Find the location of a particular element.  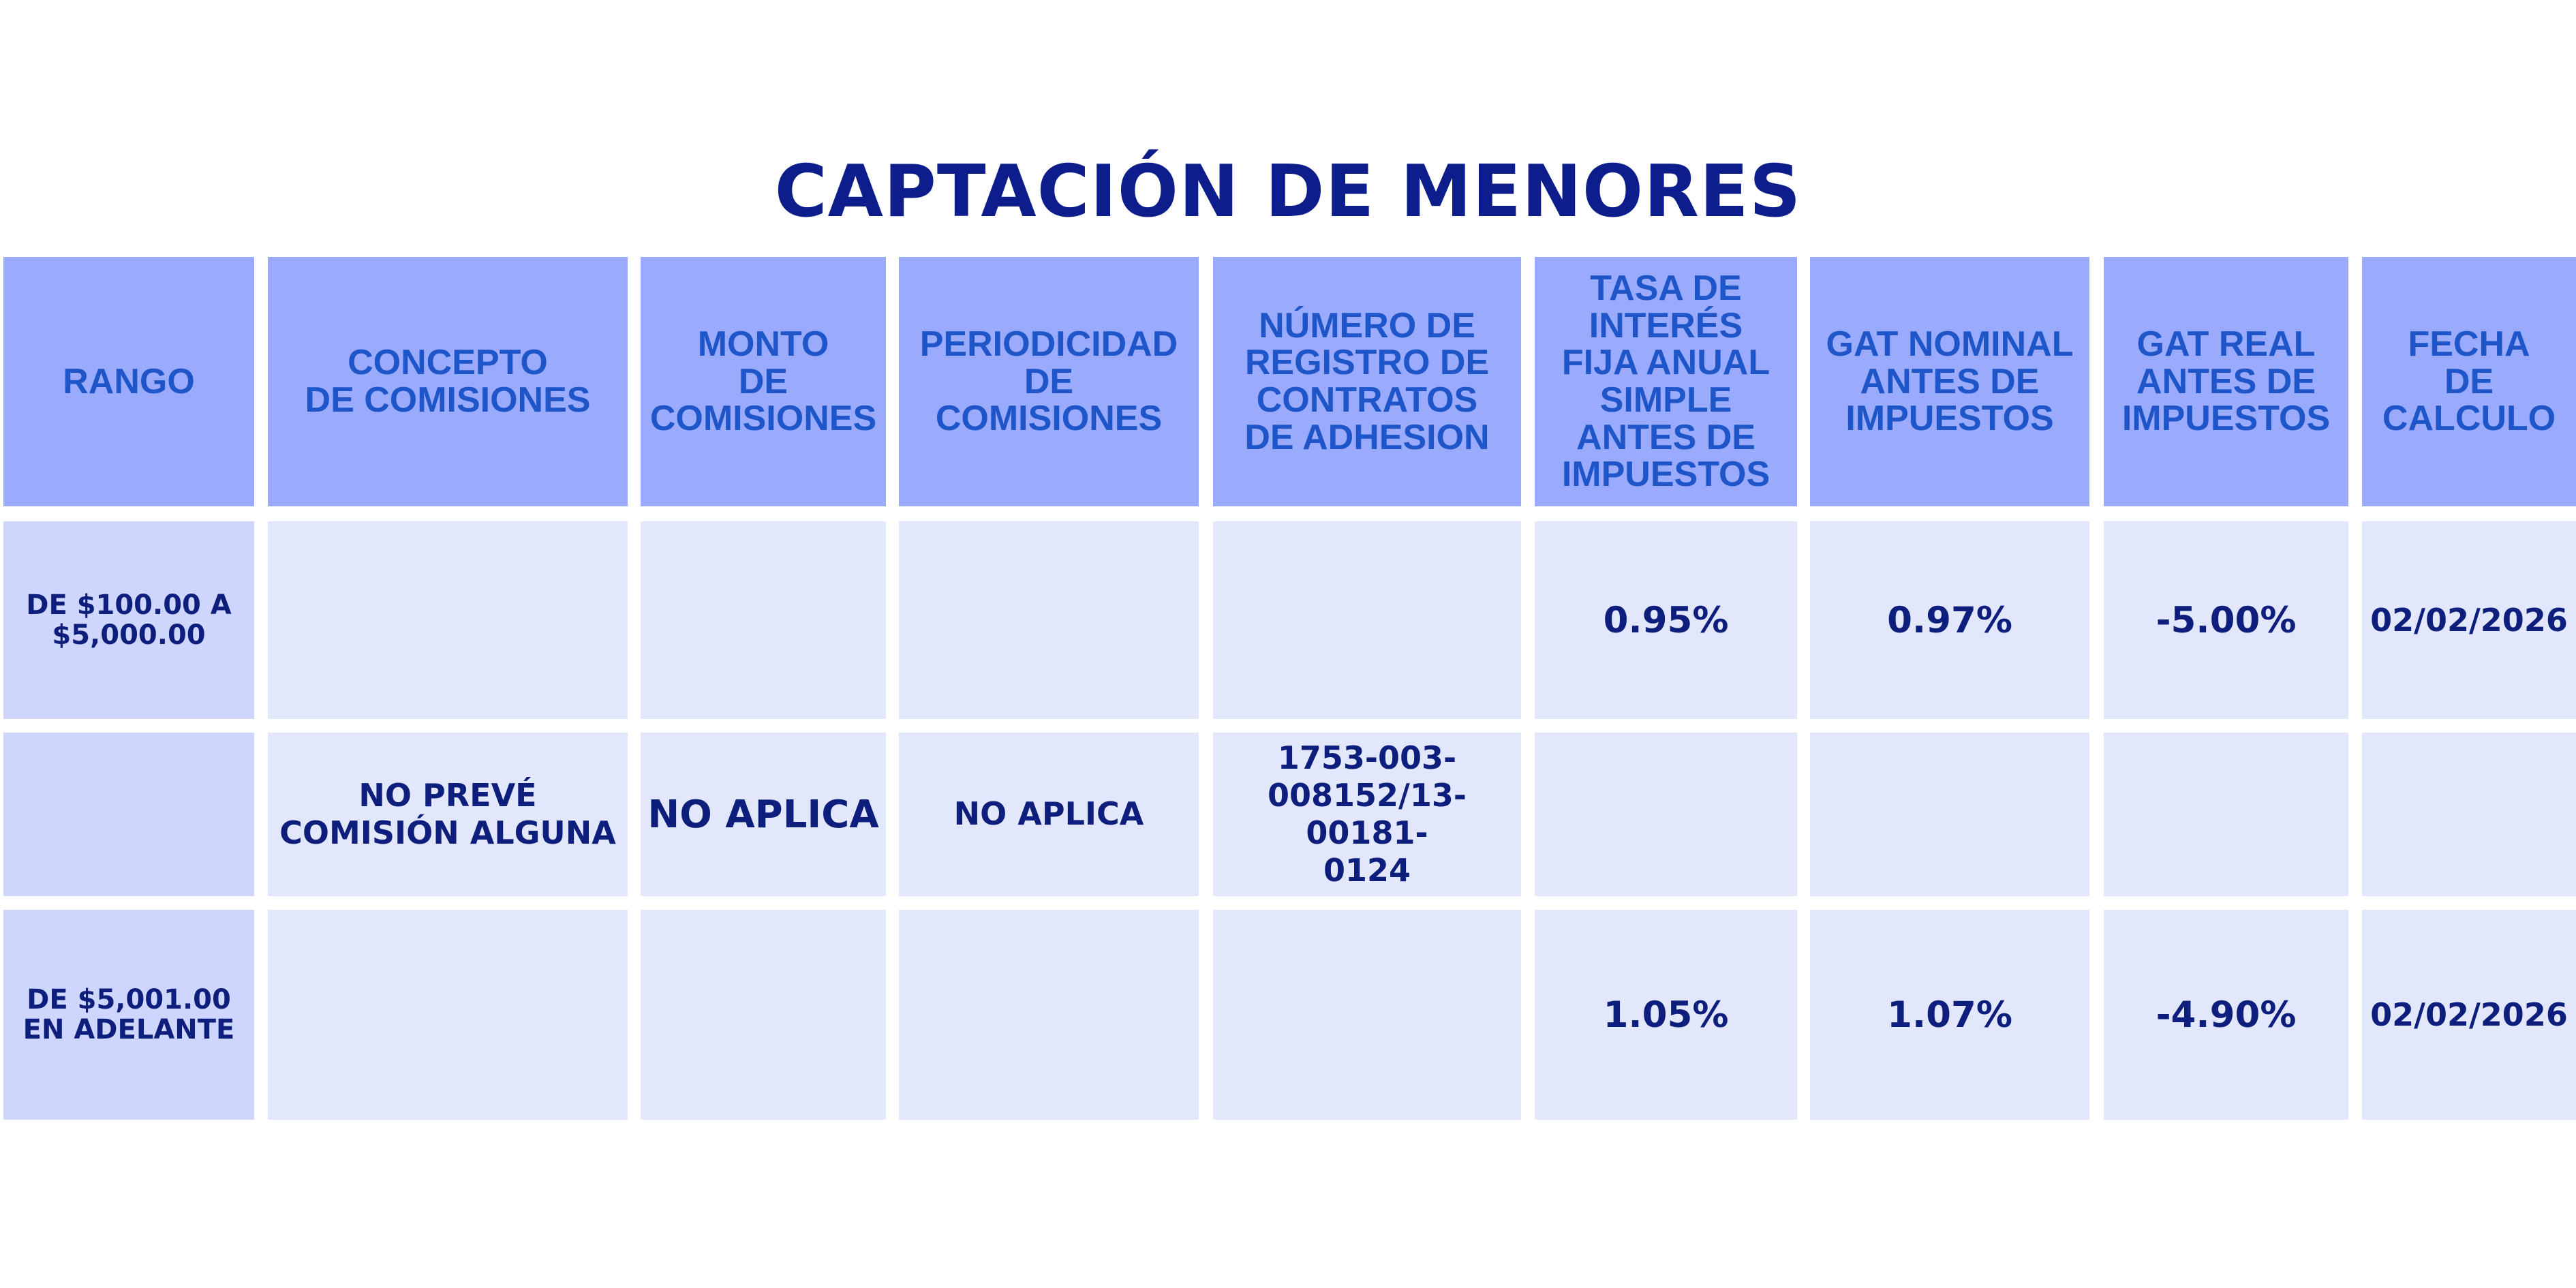

cell-gat-real-text: -5.00% is located at coordinates (2226, 620).